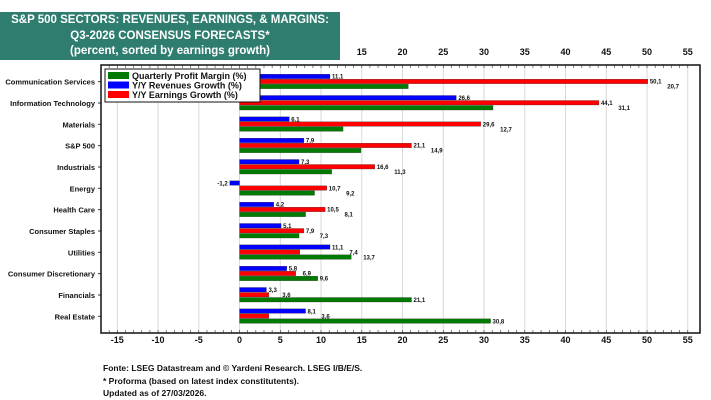 The image size is (711, 400). I want to click on x-tick-label-bottom: 45, so click(606, 340).